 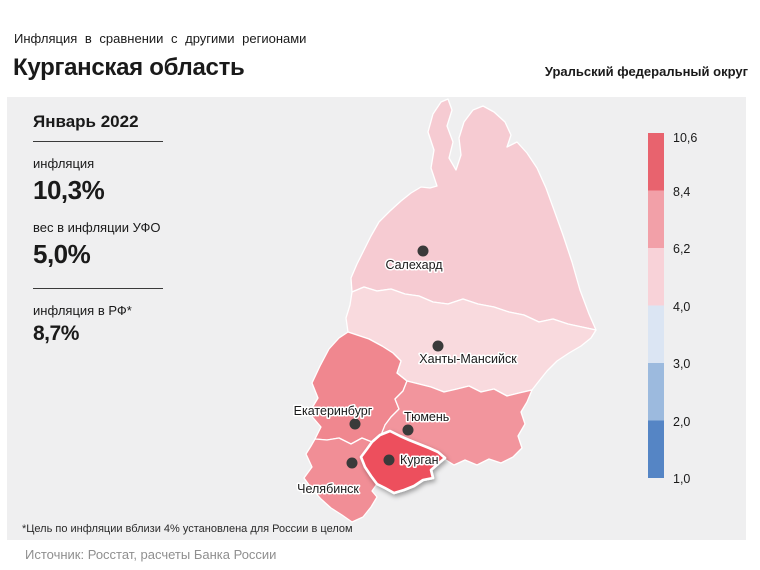 I want to click on period-label: Январь 2022, so click(x=98, y=127).